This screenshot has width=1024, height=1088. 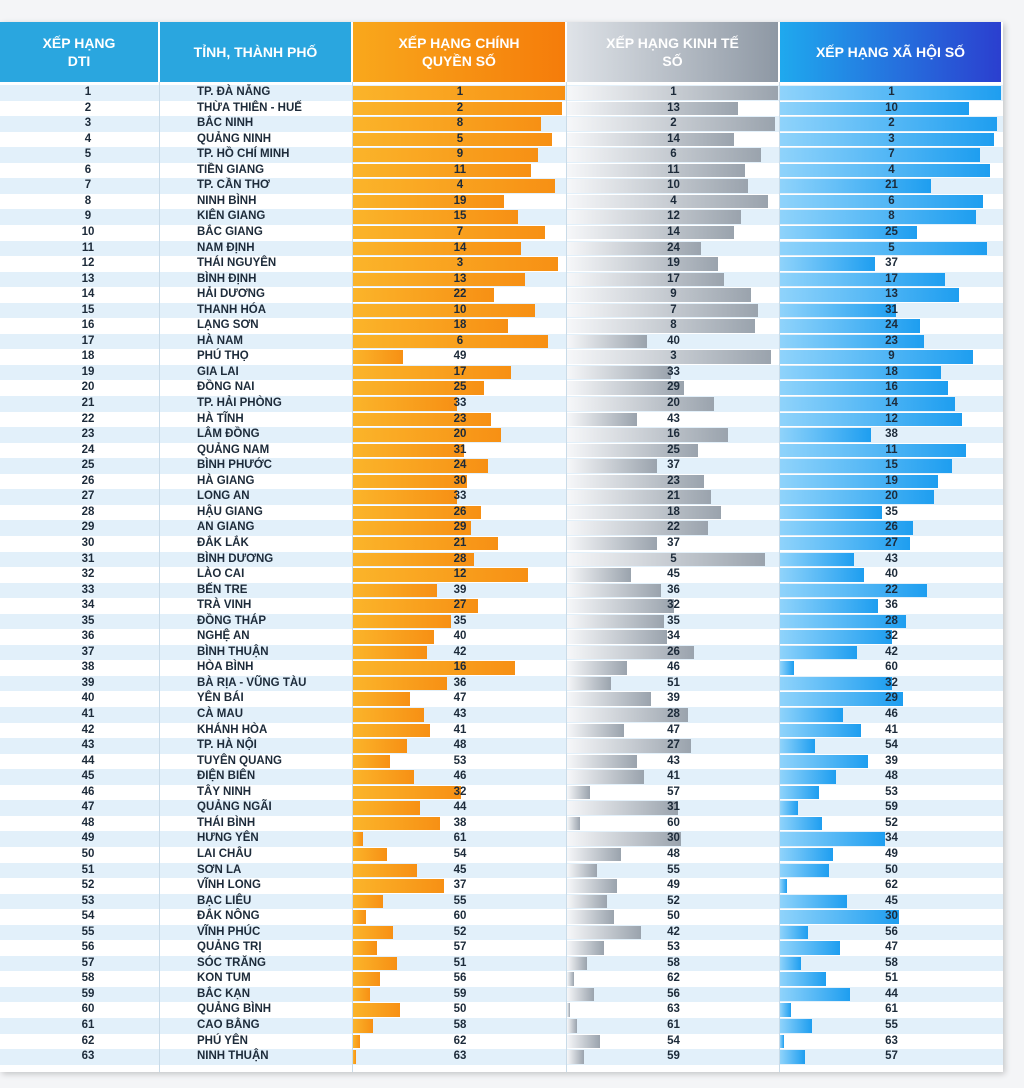 What do you see at coordinates (228, 325) in the screenshot?
I see `province-cell: LẠNG SƠN` at bounding box center [228, 325].